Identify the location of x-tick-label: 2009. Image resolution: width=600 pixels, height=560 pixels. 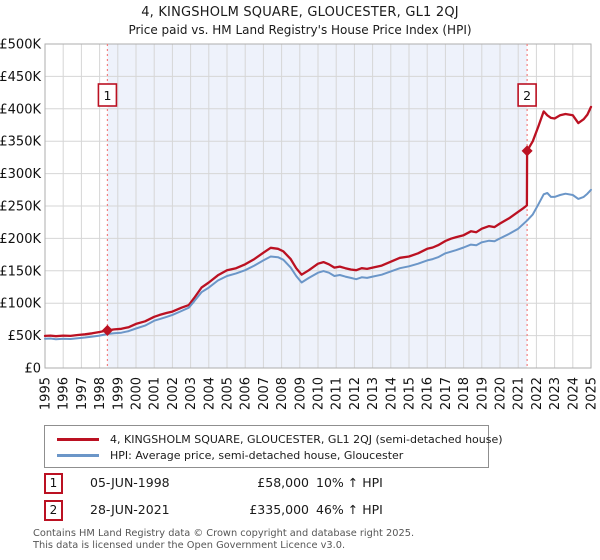
(300, 393).